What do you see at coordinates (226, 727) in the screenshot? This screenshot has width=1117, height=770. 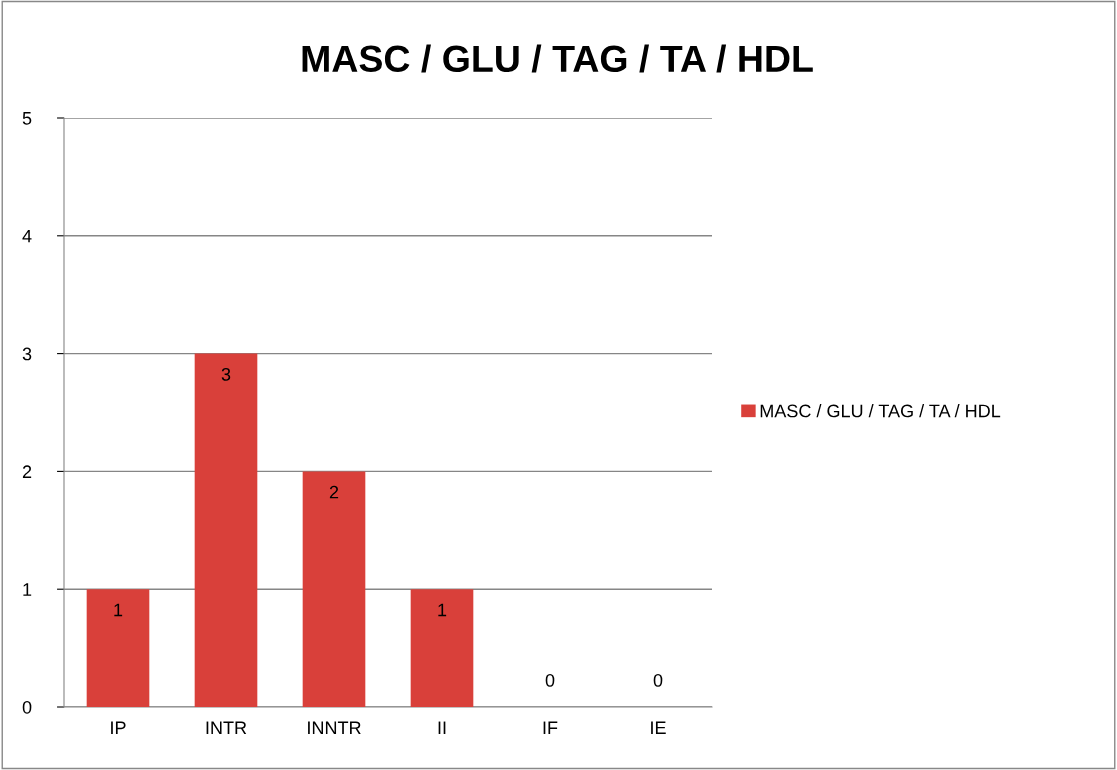 I see `x-tick-label: INTR` at bounding box center [226, 727].